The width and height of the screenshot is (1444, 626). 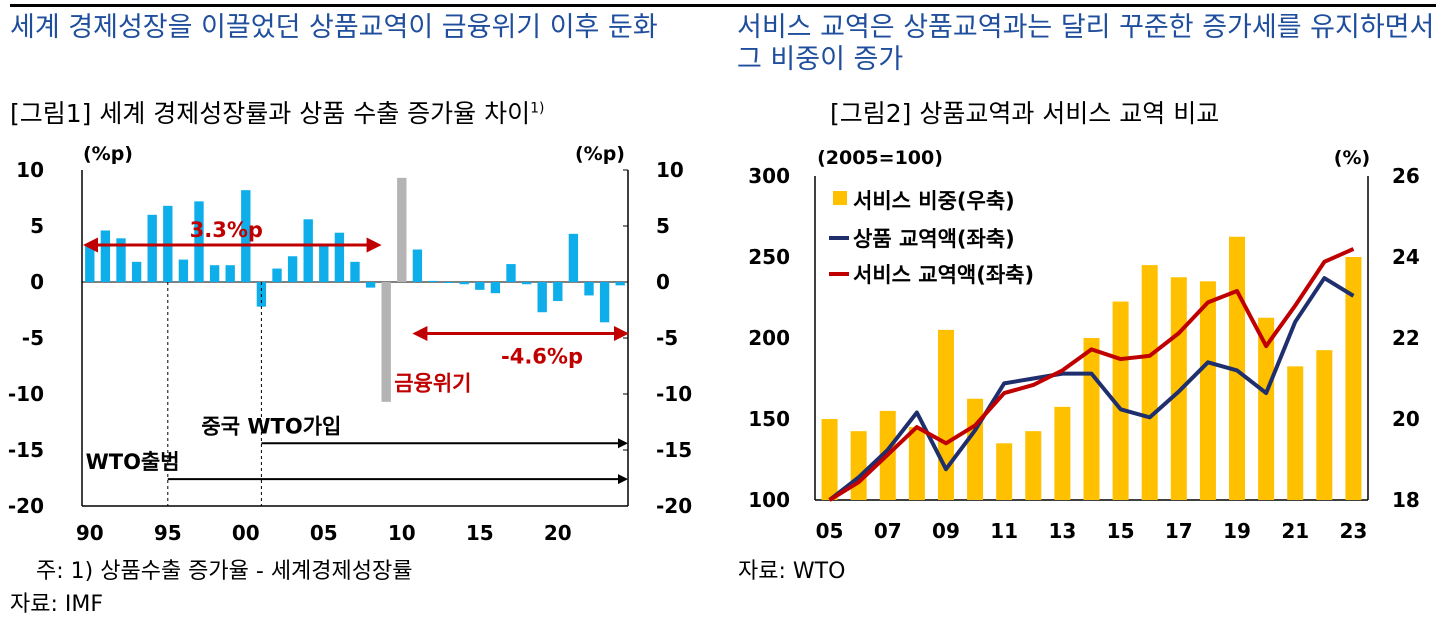 I want to click on china-wto-label: 중국 WTO가입, so click(x=271, y=426).